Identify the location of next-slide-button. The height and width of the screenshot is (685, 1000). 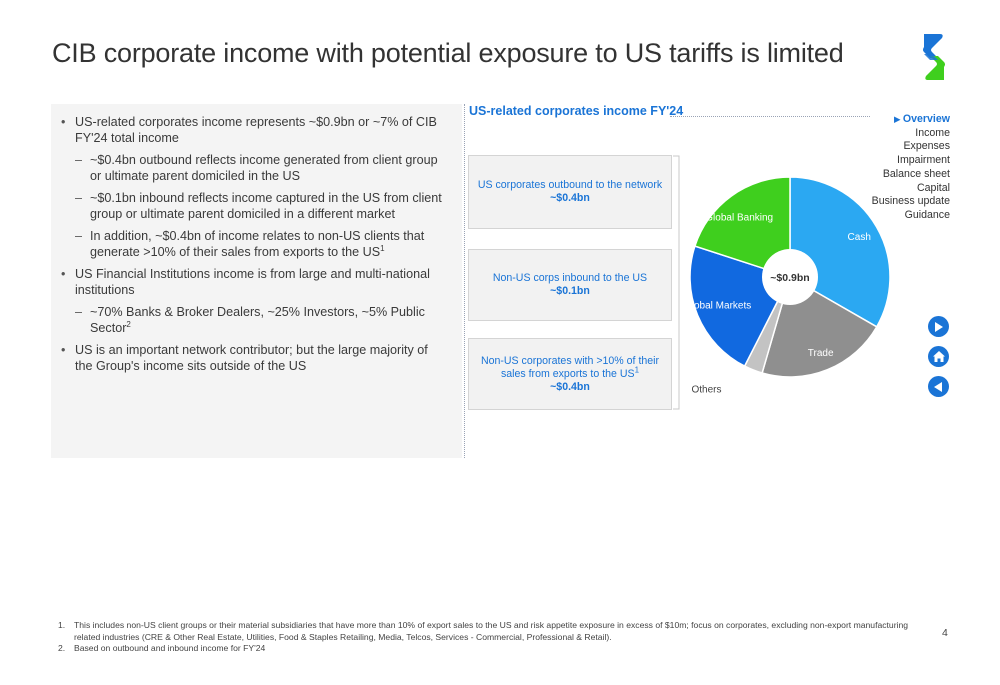
(938, 326).